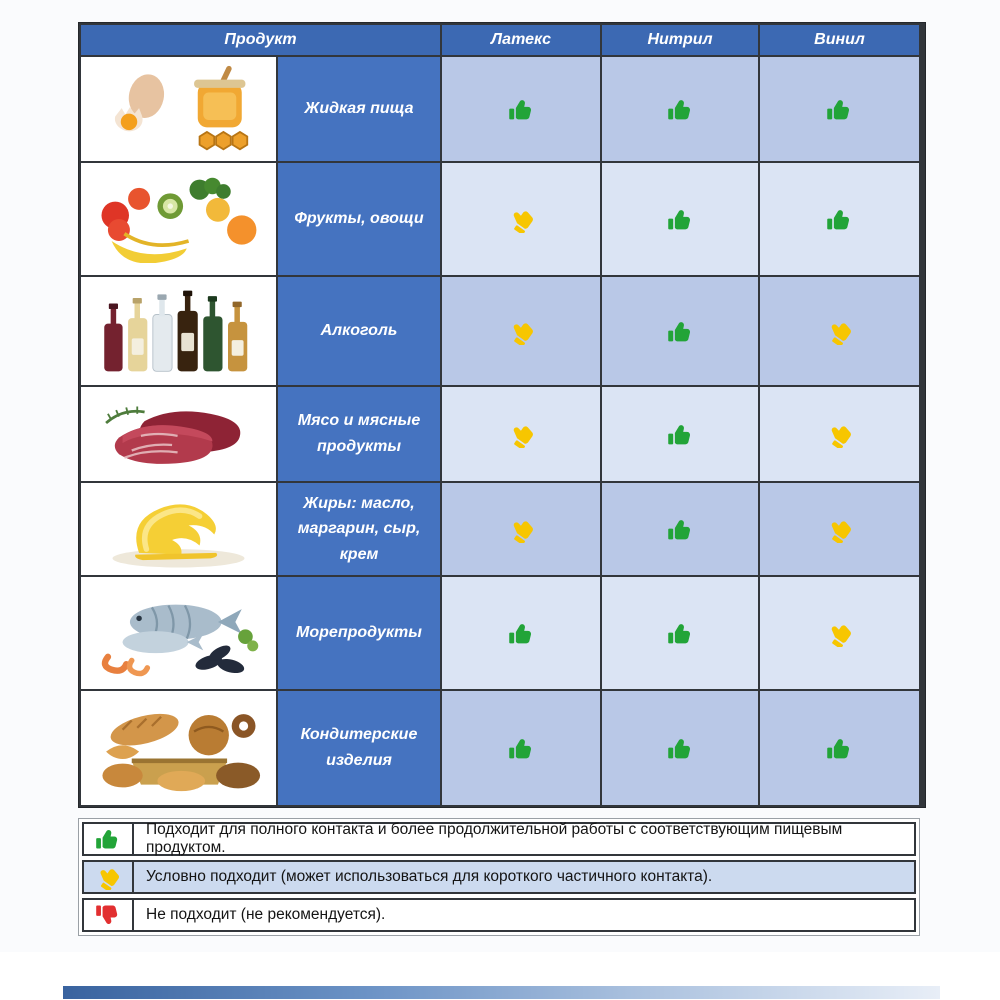 This screenshot has width=1000, height=1000. Describe the element at coordinates (359, 529) in the screenshot. I see `product-name: Жиры: масло, маргарин, сыр, крем` at that location.